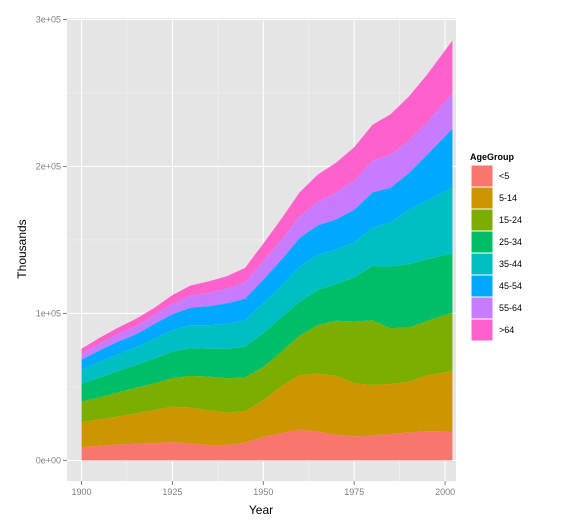 The height and width of the screenshot is (527, 561). I want to click on y-tick-label: 3e+05, so click(48, 19).